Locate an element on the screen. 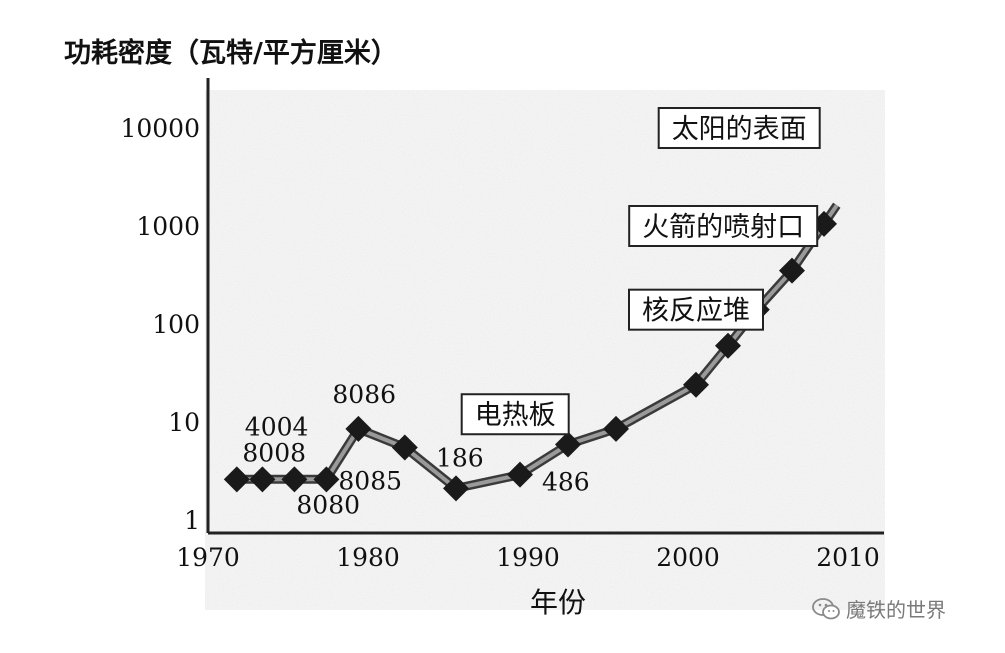 This screenshot has width=1005, height=653. annotation-box: 火箭的喷射口 is located at coordinates (723, 226).